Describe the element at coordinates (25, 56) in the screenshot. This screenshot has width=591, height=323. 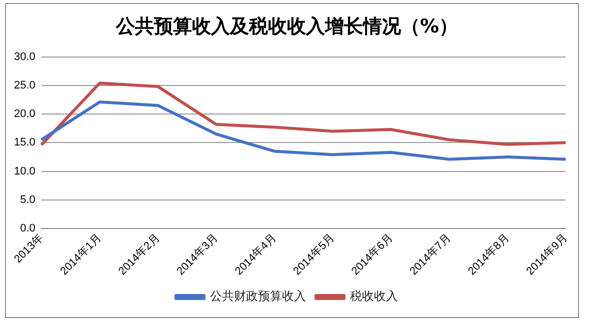
I see `y-tick-label: 30.0` at that location.